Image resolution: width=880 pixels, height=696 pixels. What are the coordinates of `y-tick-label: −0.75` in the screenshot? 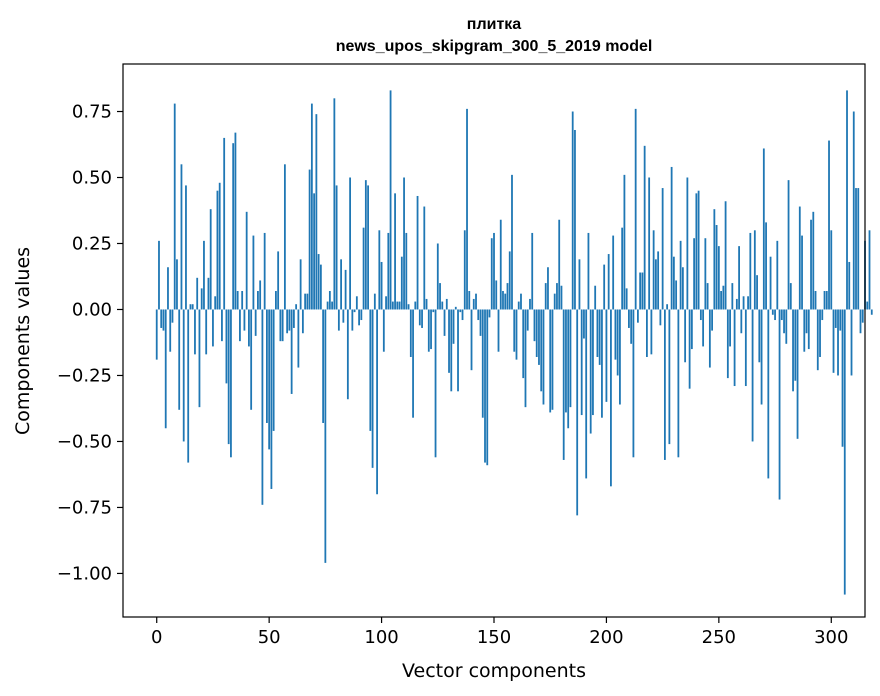 It's located at (84, 507).